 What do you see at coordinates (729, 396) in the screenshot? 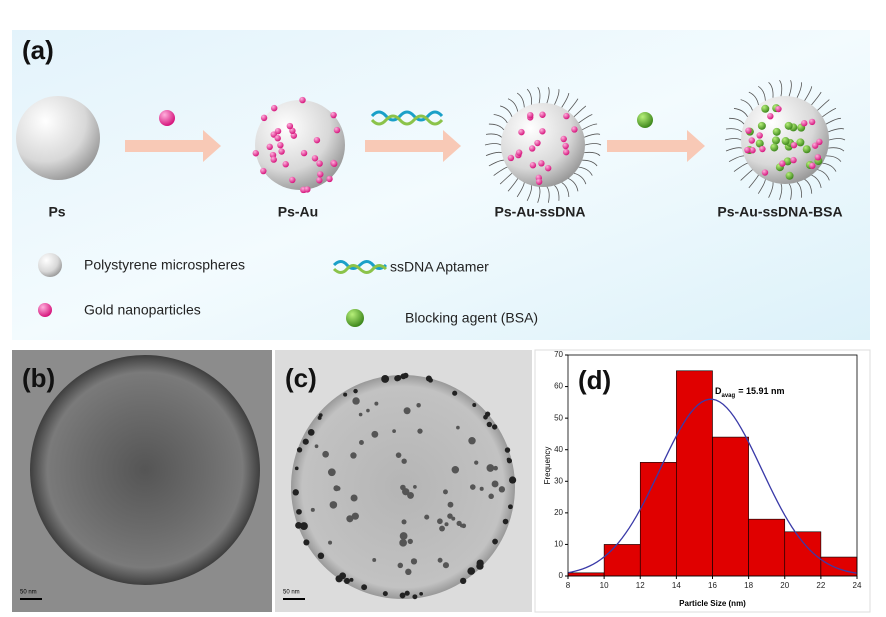
I see `annotation-part: avag` at bounding box center [729, 396].